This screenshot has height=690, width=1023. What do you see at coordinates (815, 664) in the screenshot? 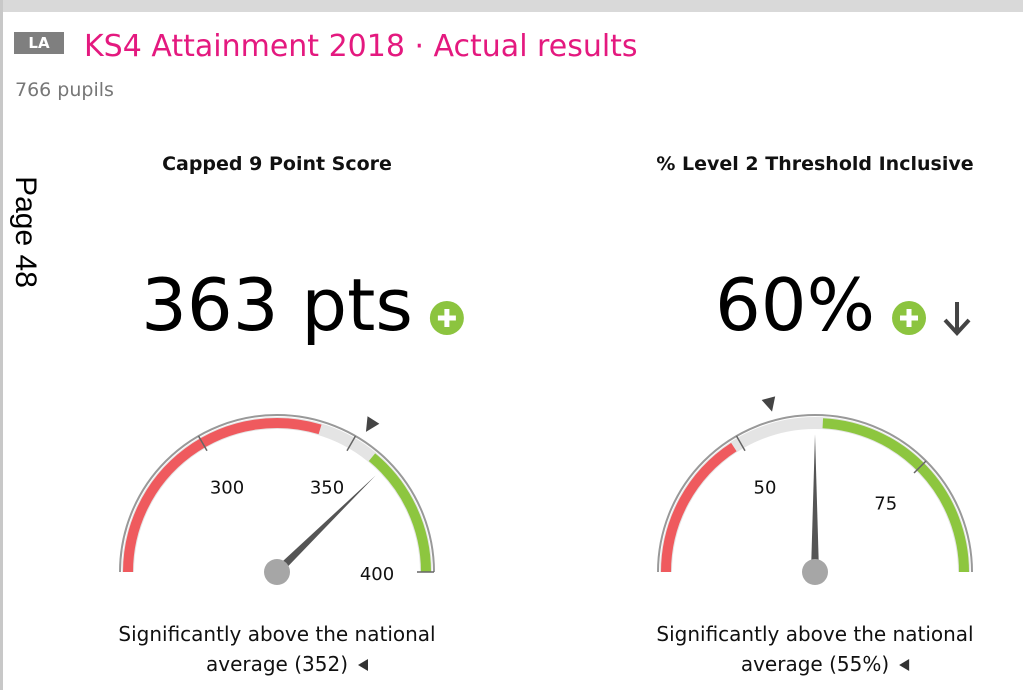
I see `average-label: average (55%)` at bounding box center [815, 664].